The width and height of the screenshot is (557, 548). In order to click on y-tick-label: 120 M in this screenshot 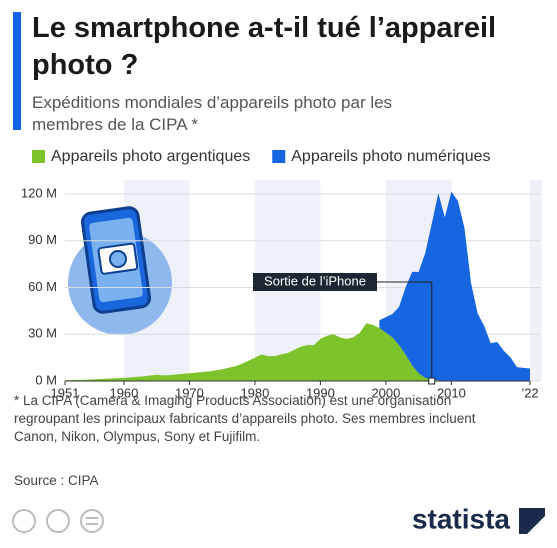, I will do `click(39, 192)`.